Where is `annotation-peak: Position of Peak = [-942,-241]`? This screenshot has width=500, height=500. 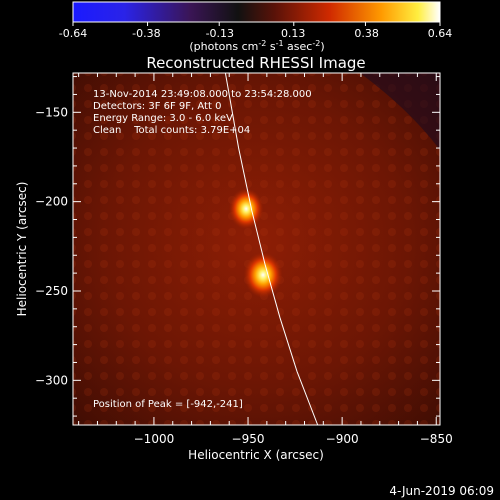 annotation-peak: Position of Peak = [-942,-241] is located at coordinates (168, 404).